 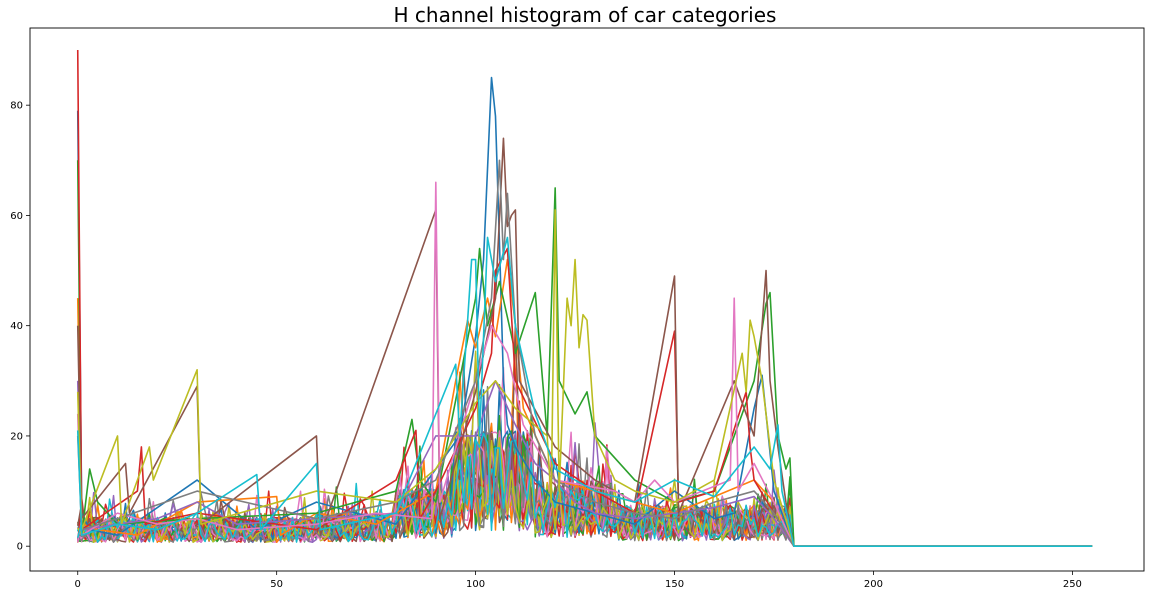 I want to click on y-tick-label: 20, so click(x=16, y=436).